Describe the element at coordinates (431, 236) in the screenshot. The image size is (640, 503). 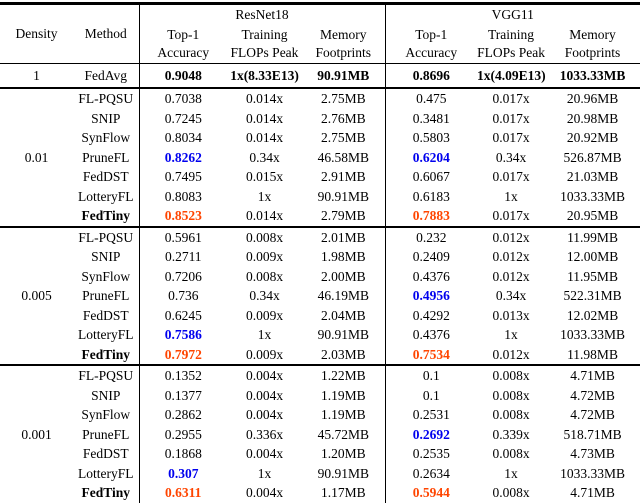
I see `value-cell: 0.232` at that location.